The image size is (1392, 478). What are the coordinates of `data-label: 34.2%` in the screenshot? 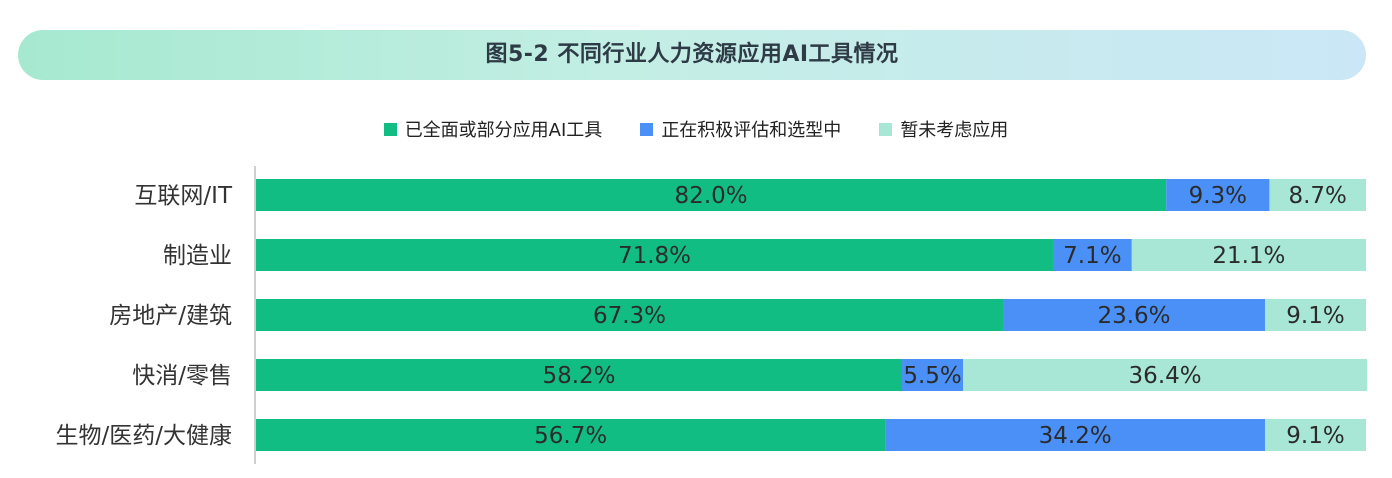 It's located at (1075, 436).